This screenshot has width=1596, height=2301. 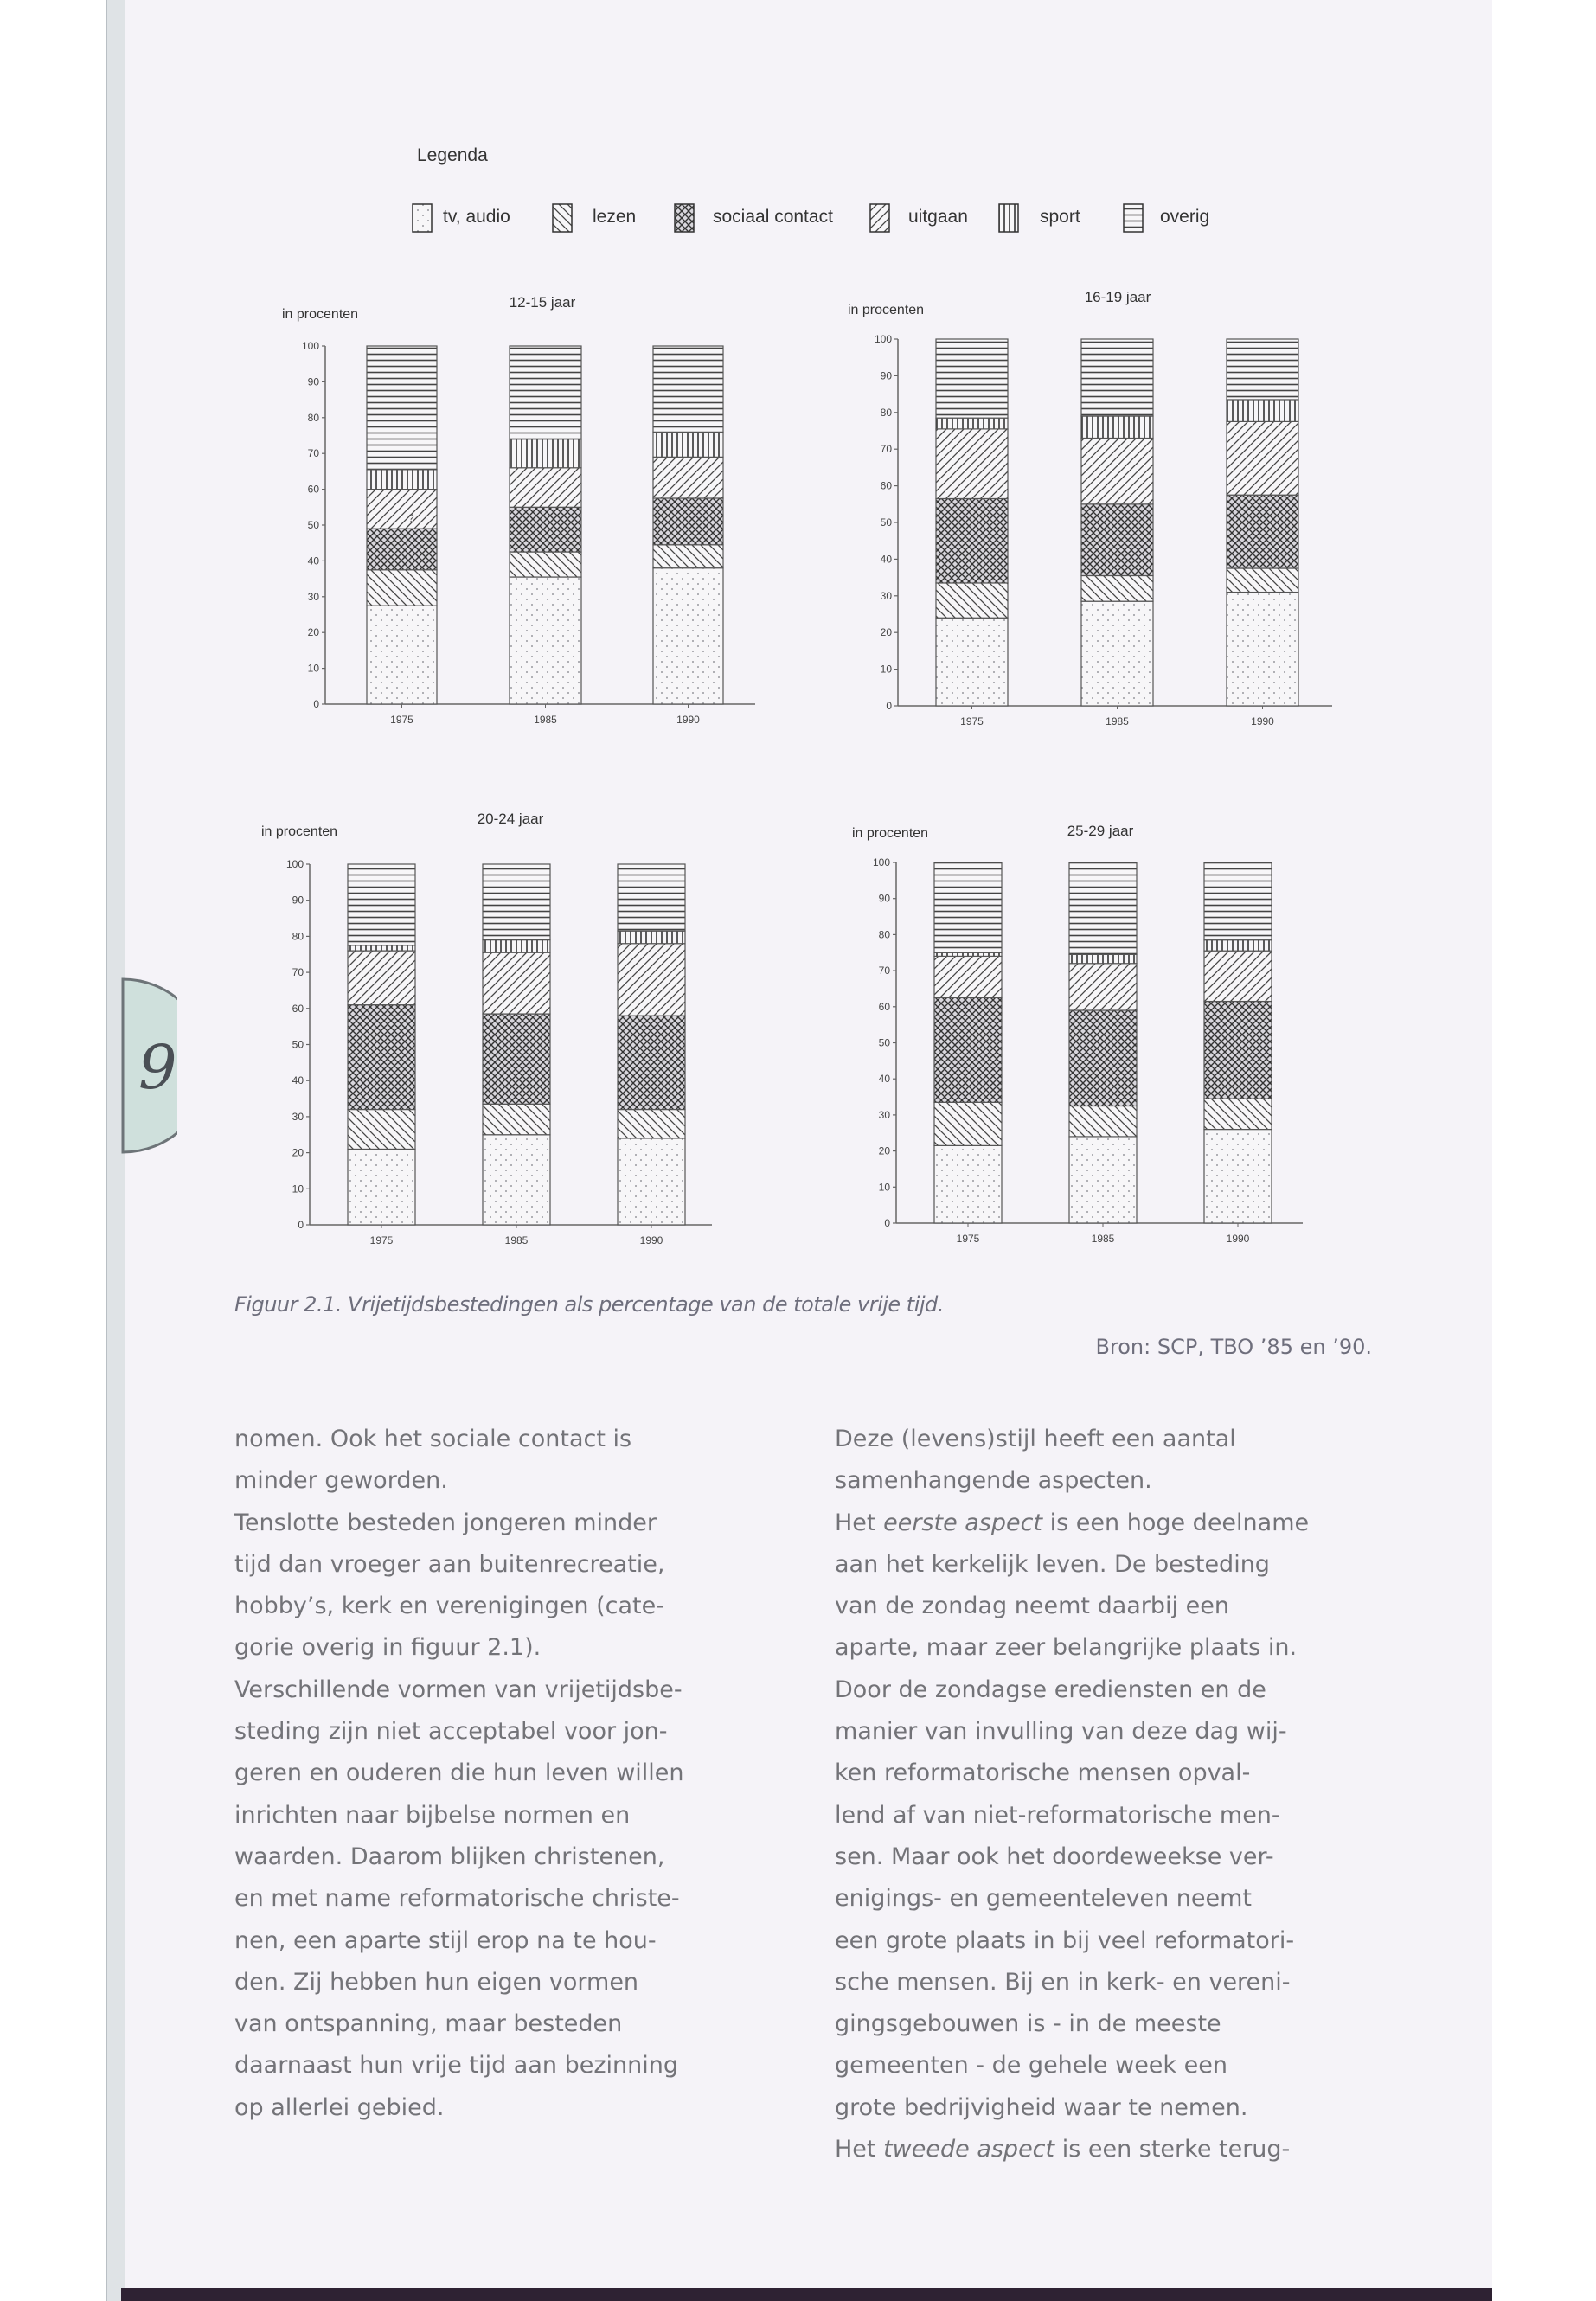 What do you see at coordinates (457, 1899) in the screenshot?
I see `text-line: en met name reformatorische christe-` at bounding box center [457, 1899].